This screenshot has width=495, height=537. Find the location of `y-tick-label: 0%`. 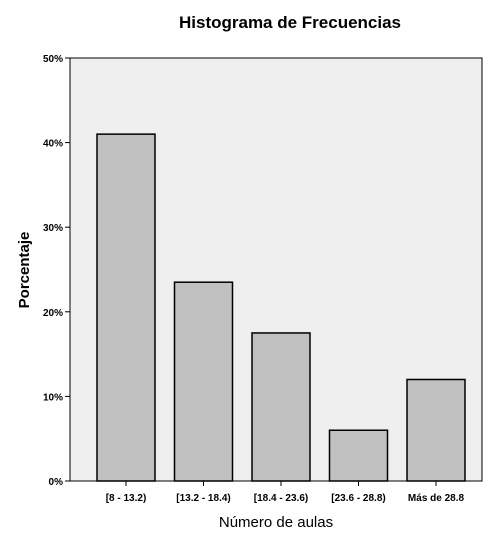

y-tick-label: 0% is located at coordinates (56, 482).